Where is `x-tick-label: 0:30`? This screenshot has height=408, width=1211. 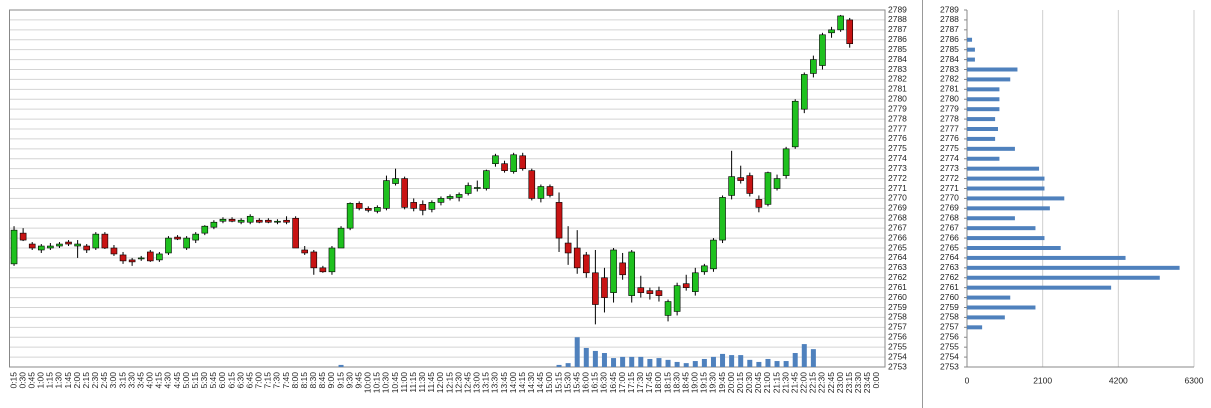
x-tick-label: 0:30 is located at coordinates (22, 380).